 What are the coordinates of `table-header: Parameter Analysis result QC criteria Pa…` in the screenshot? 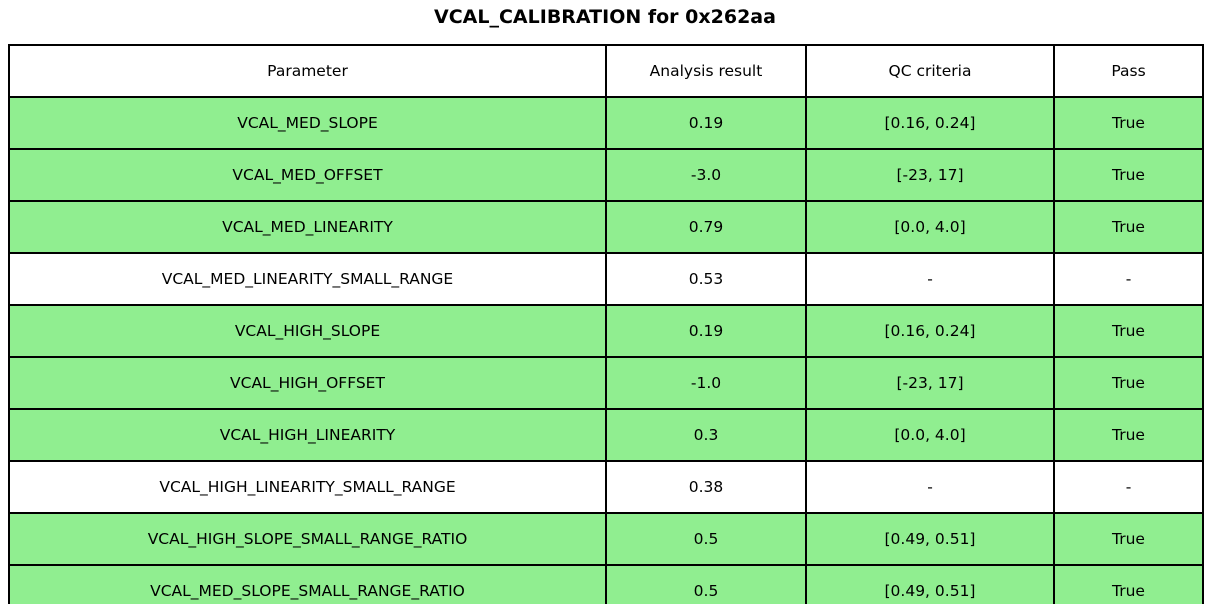 It's located at (606, 71).